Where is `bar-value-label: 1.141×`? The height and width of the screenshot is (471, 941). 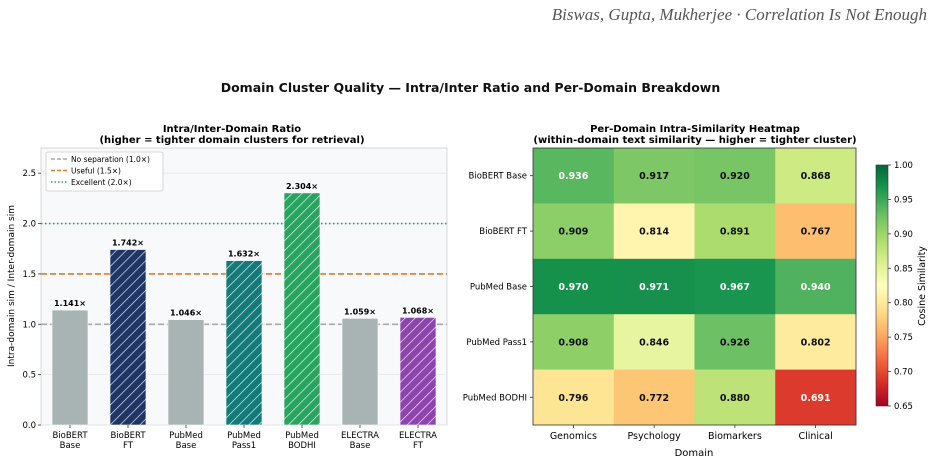
bar-value-label: 1.141× is located at coordinates (70, 303).